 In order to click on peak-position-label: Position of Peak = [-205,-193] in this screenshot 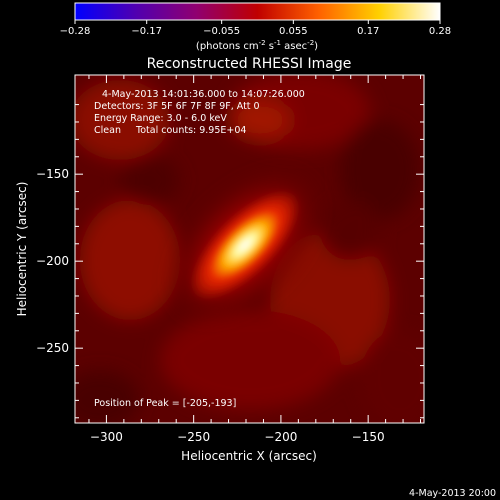, I will do `click(165, 403)`.